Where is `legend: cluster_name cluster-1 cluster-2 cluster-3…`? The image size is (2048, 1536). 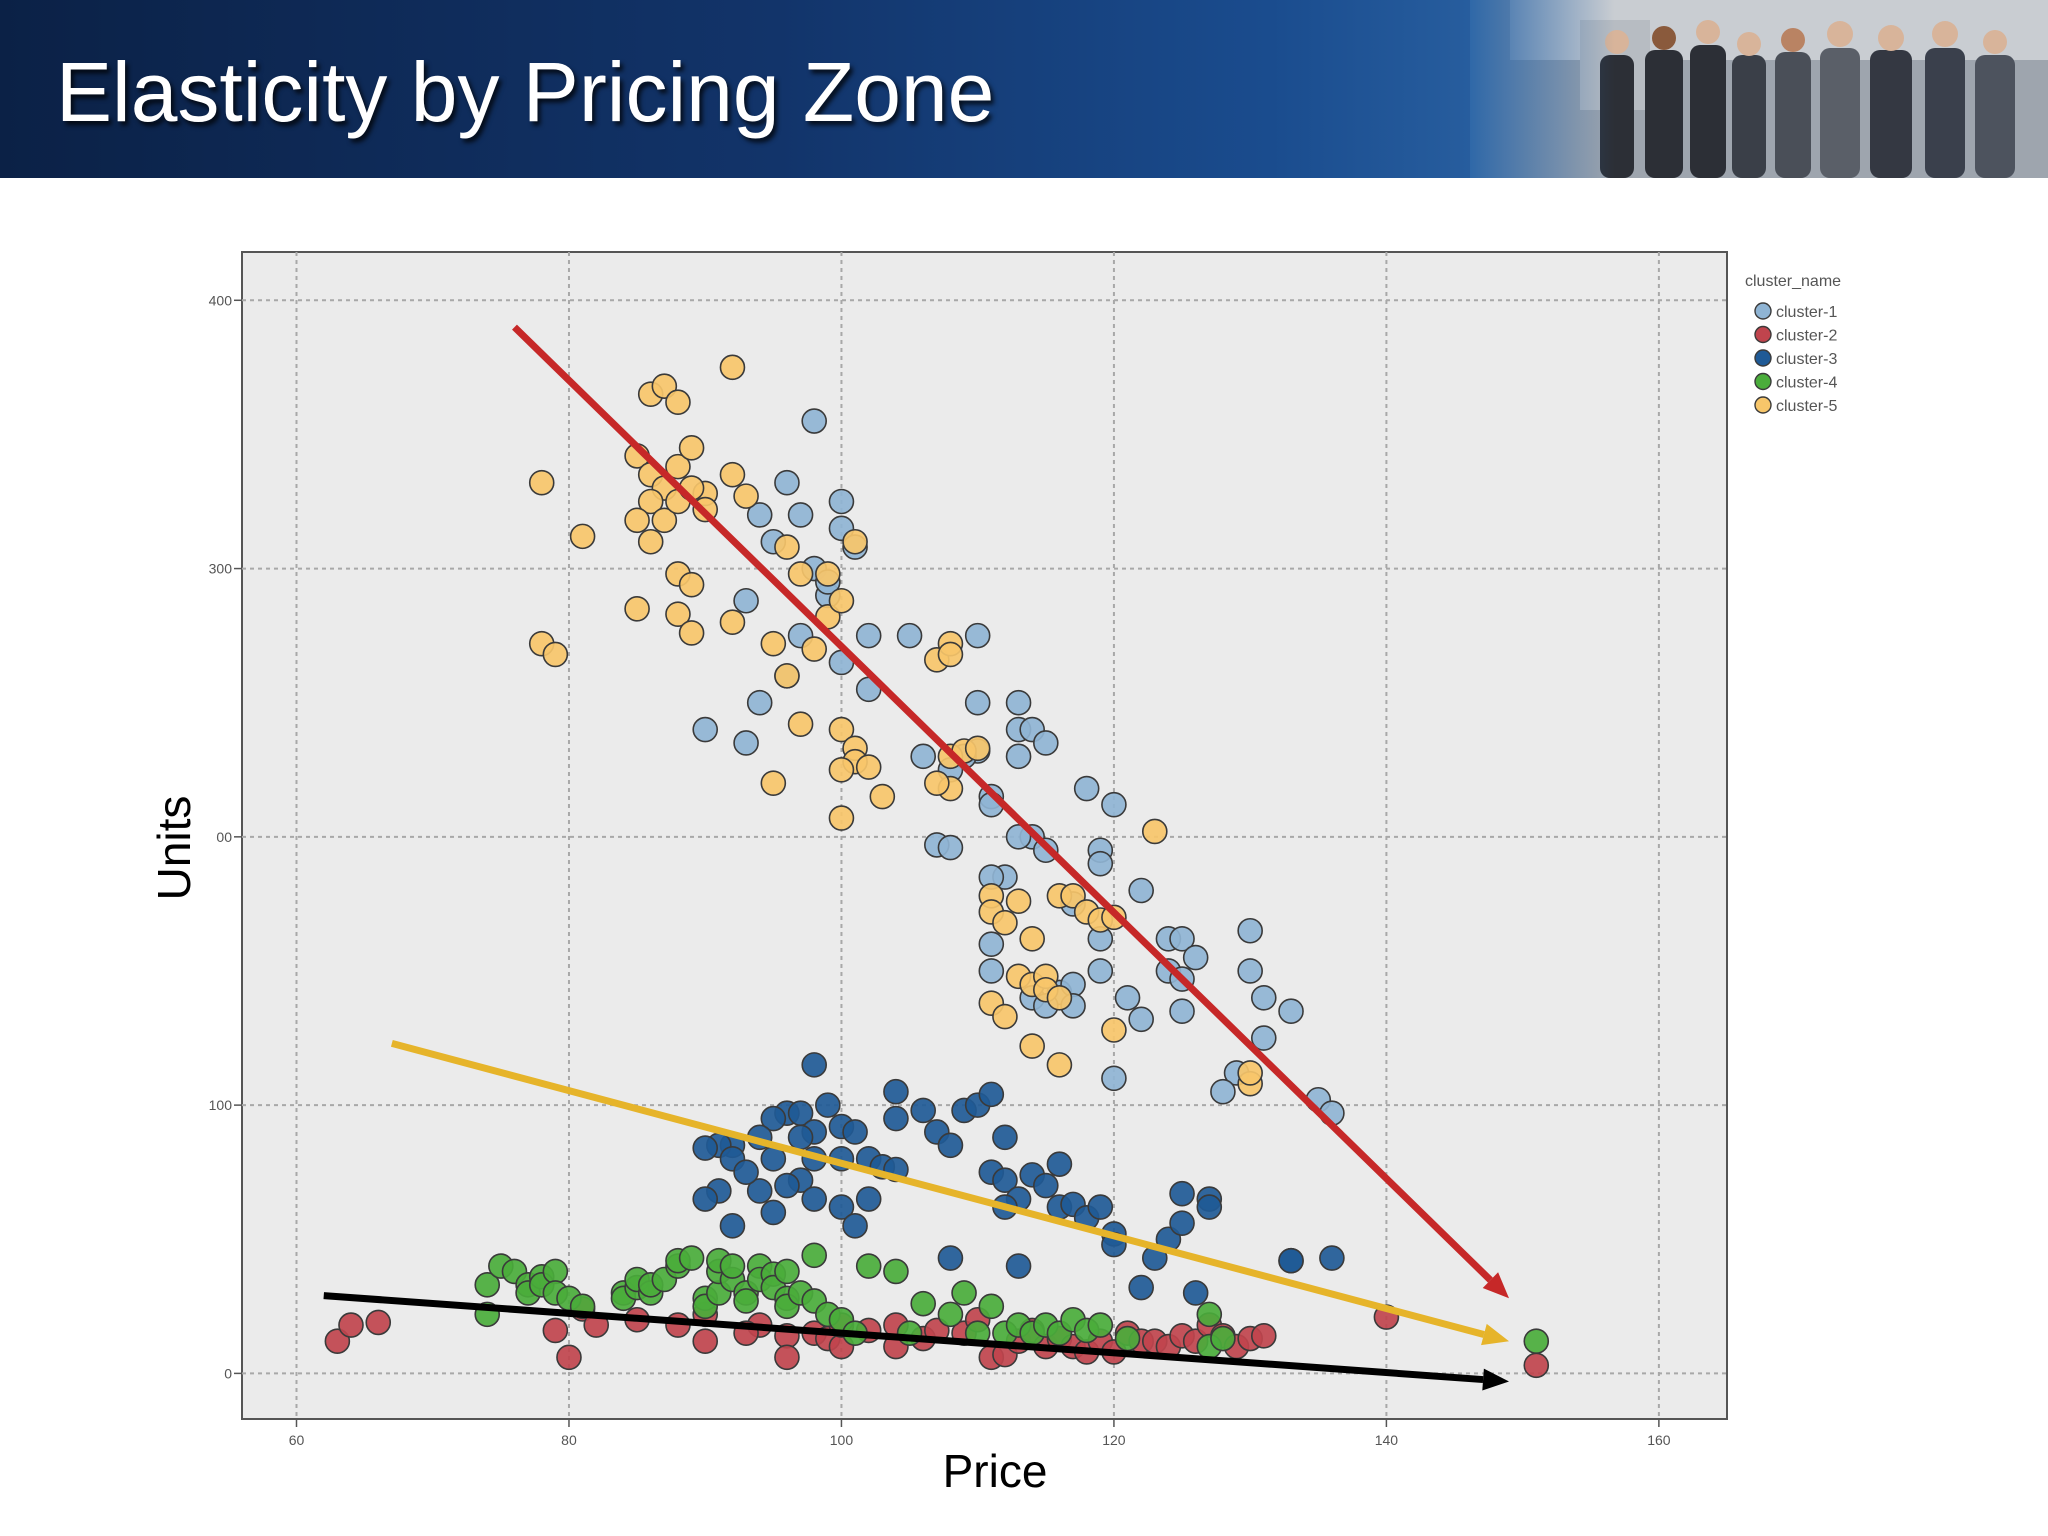 legend: cluster_name cluster-1 cluster-2 cluster-3… is located at coordinates (1793, 344).